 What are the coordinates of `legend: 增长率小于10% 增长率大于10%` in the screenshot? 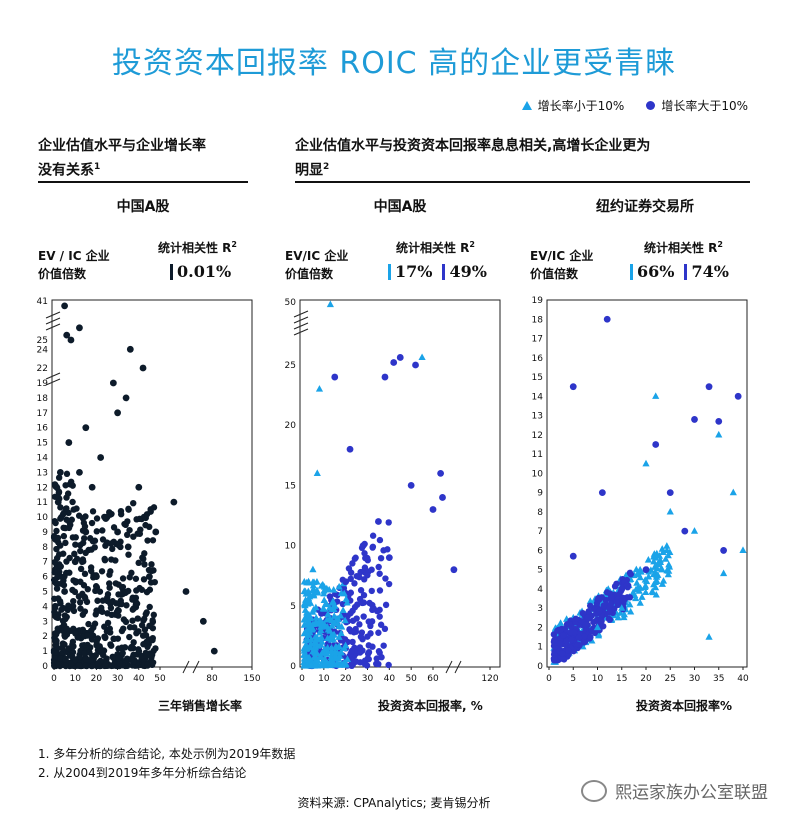 It's located at (634, 105).